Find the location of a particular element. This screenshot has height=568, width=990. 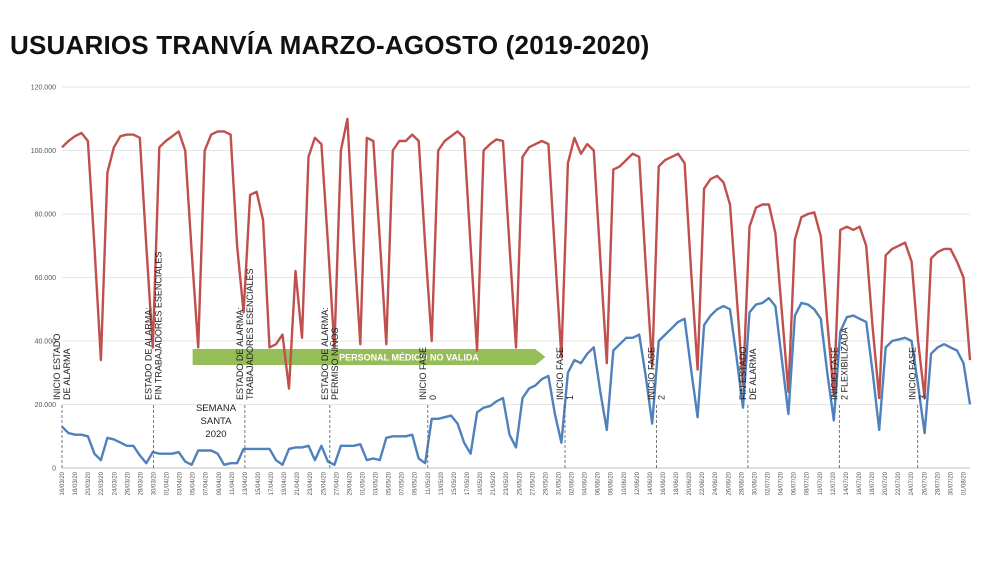

annotation-line-2: 2 FLEXIBILIZADA is located at coordinates (844, 363).